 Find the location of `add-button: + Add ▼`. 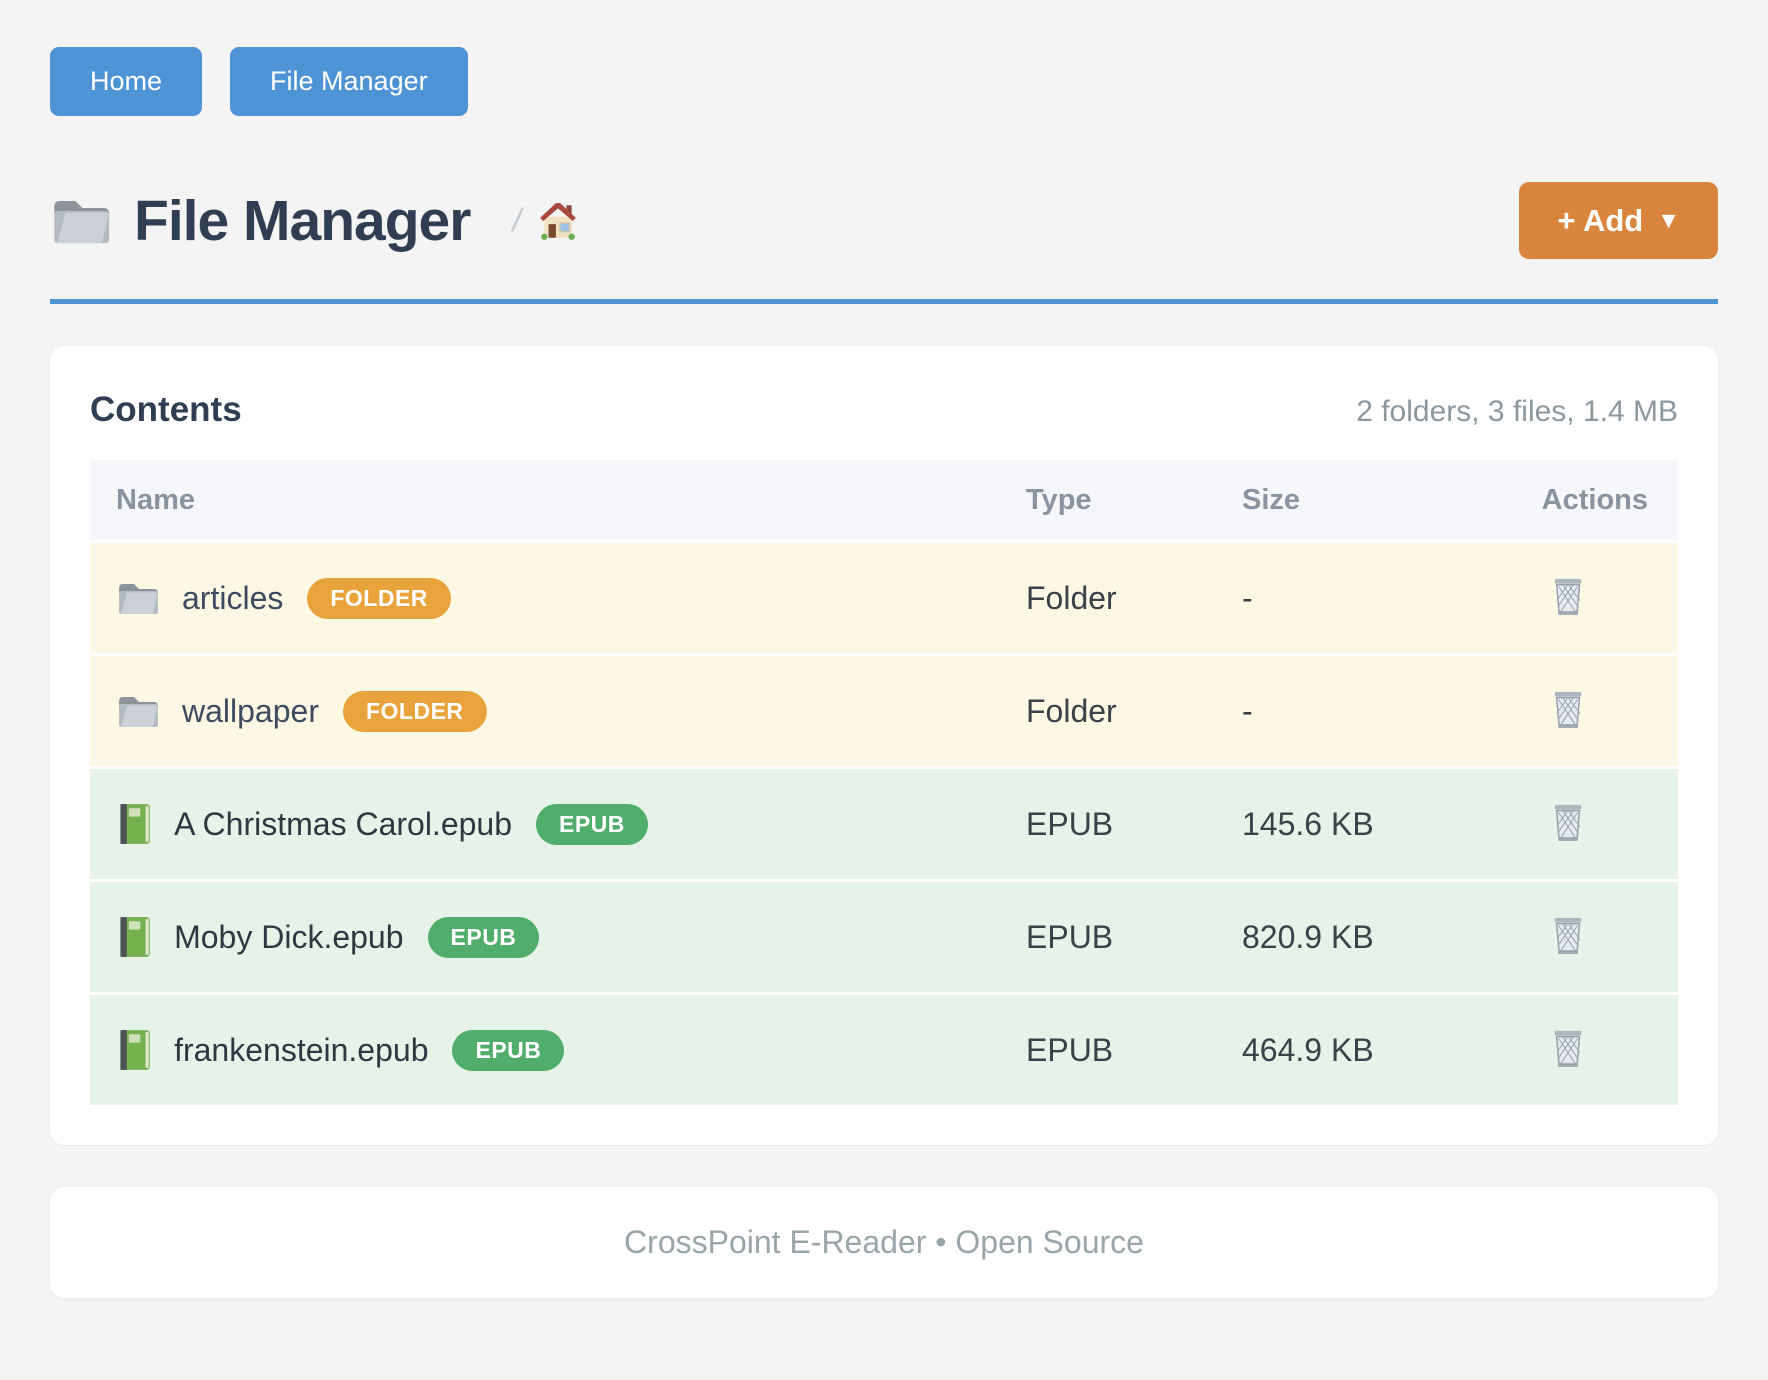

add-button: + Add ▼ is located at coordinates (1618, 220).